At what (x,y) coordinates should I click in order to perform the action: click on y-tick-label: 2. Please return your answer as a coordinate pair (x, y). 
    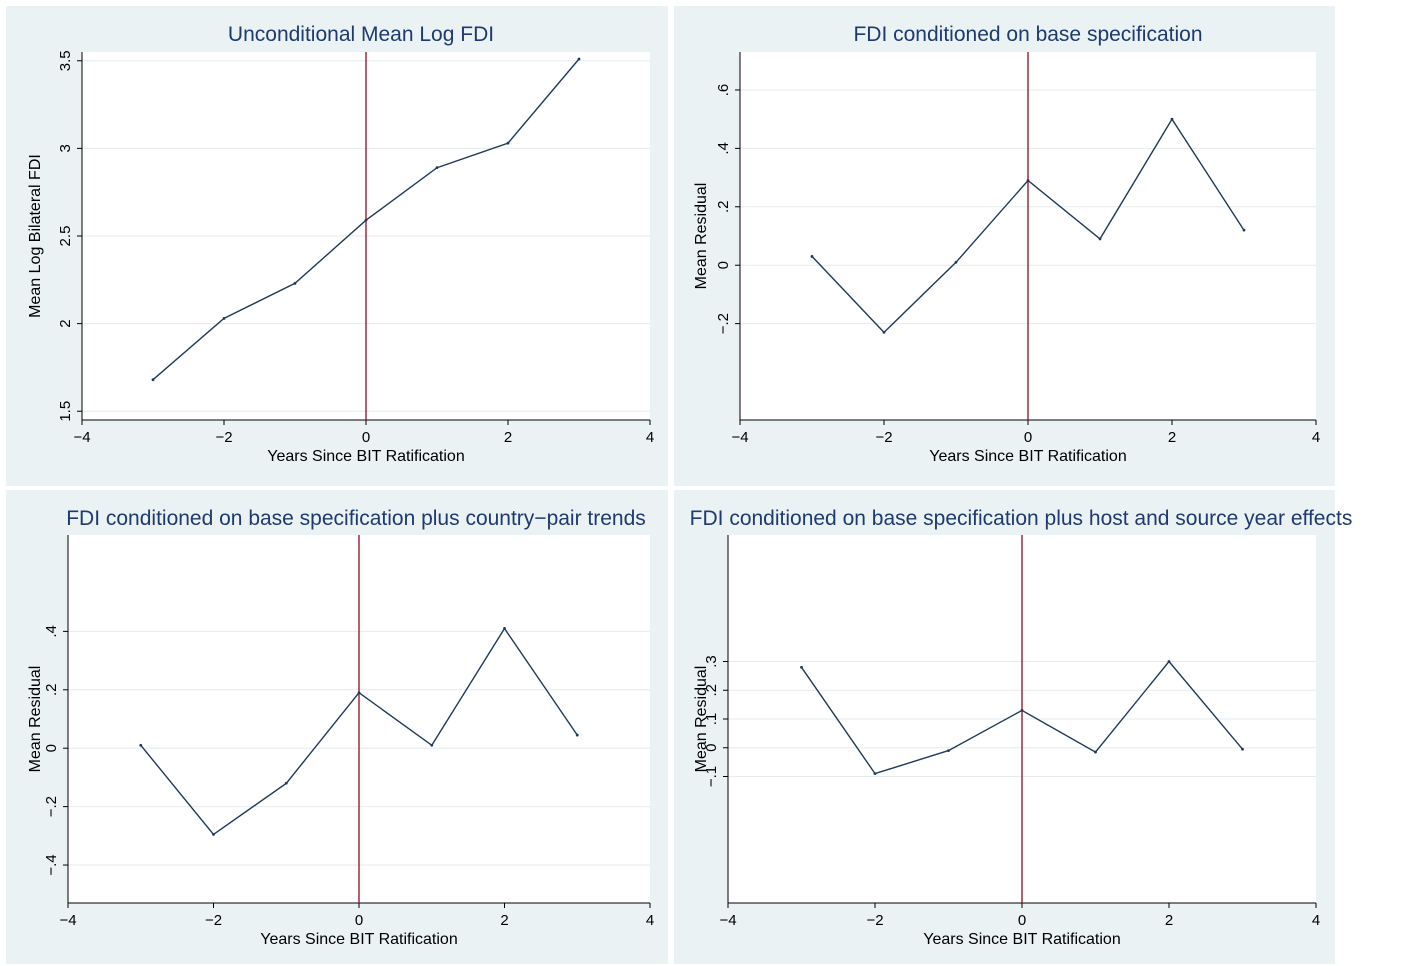
    Looking at the image, I should click on (65, 323).